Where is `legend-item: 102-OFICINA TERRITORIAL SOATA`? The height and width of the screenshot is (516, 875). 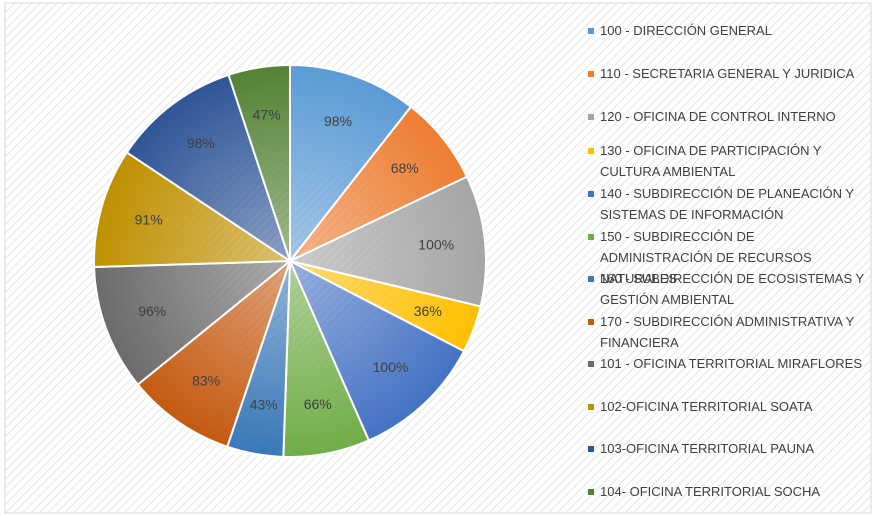
legend-item: 102-OFICINA TERRITORIAL SOATA is located at coordinates (731, 406).